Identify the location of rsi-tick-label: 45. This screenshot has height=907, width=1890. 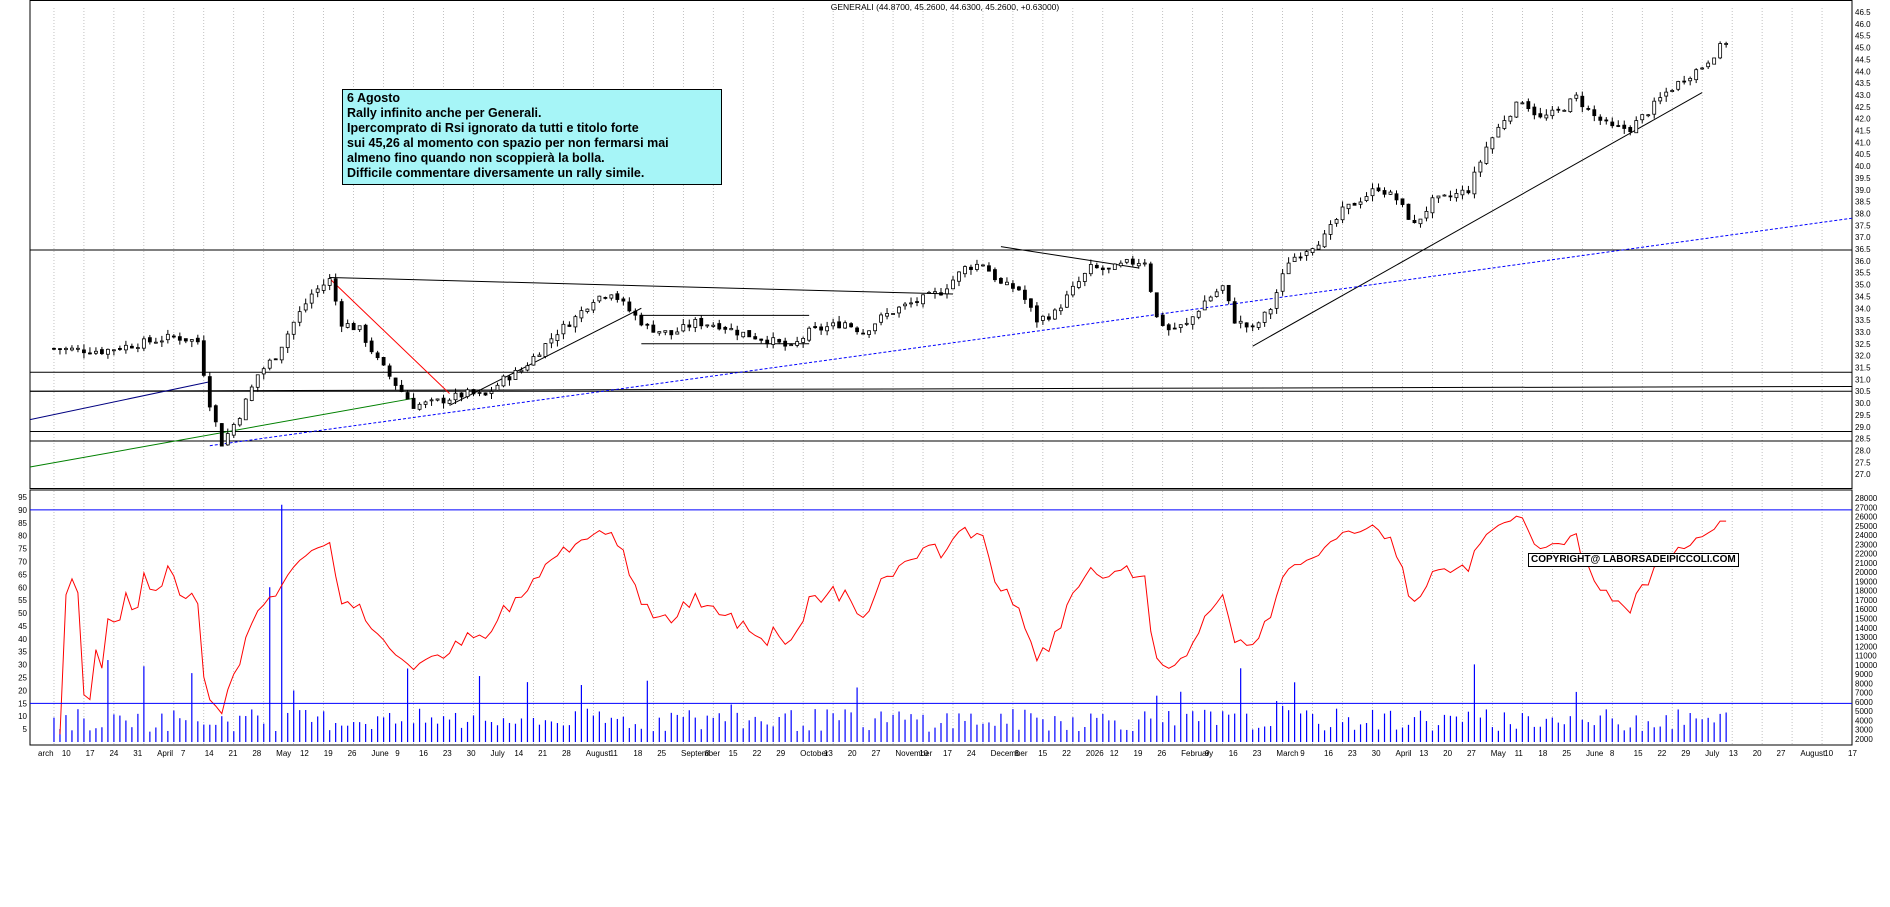
(22, 626).